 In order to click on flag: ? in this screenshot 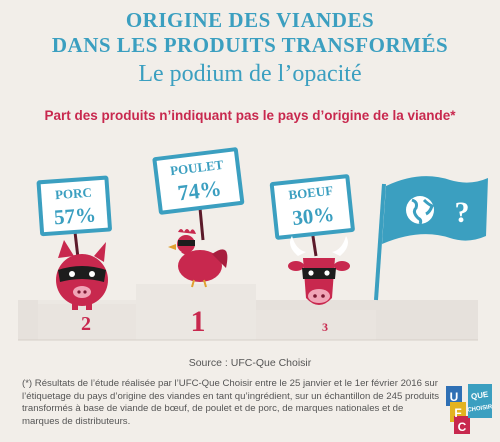, I will do `click(431, 238)`.